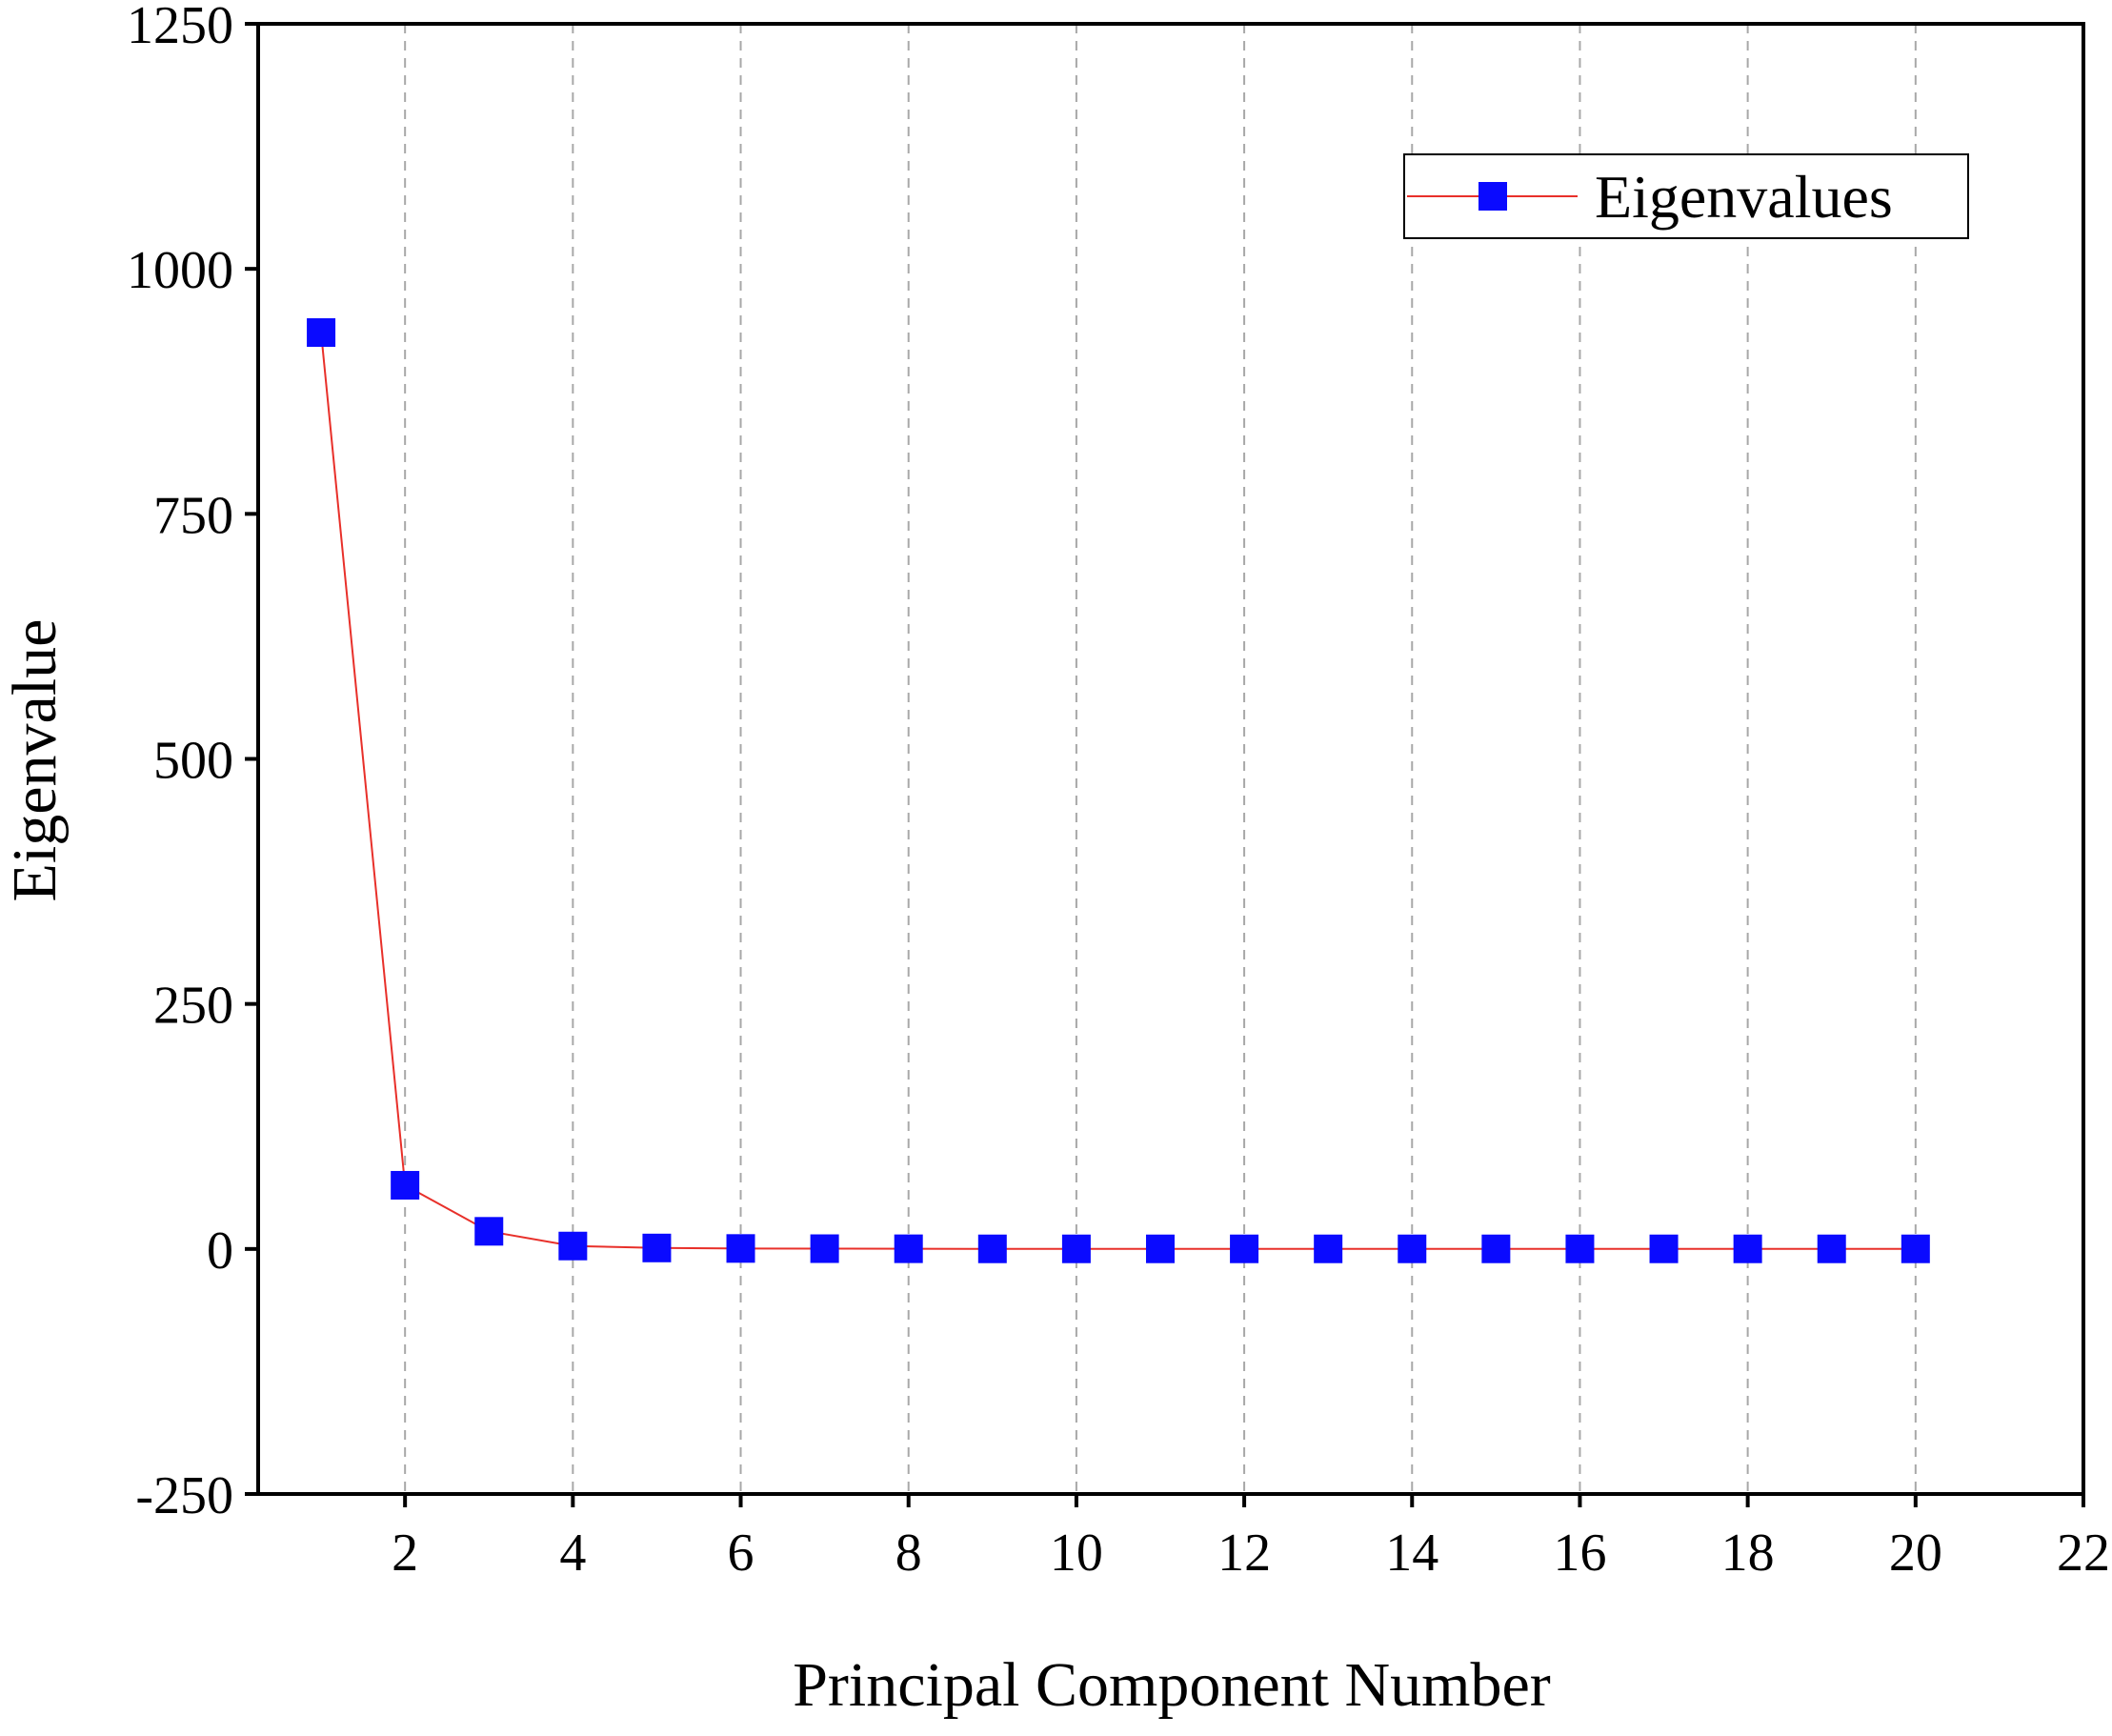 The image size is (2112, 1736). I want to click on x-axis-label: Principal Component Number, so click(1172, 1685).